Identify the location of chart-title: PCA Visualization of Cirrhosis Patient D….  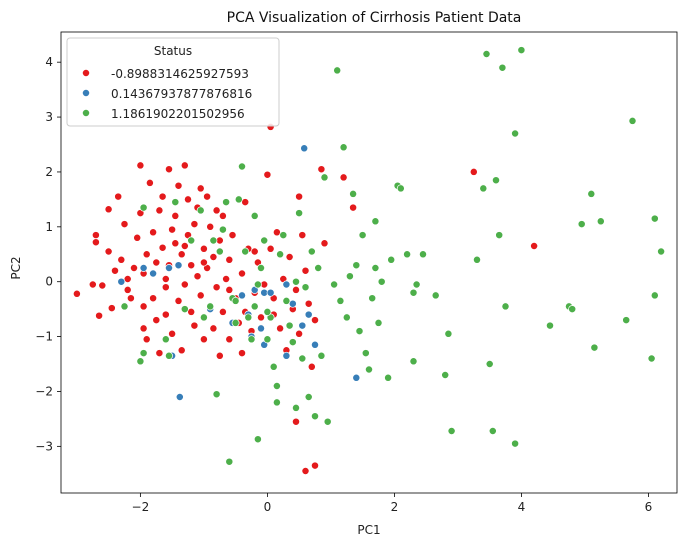
(374, 18).